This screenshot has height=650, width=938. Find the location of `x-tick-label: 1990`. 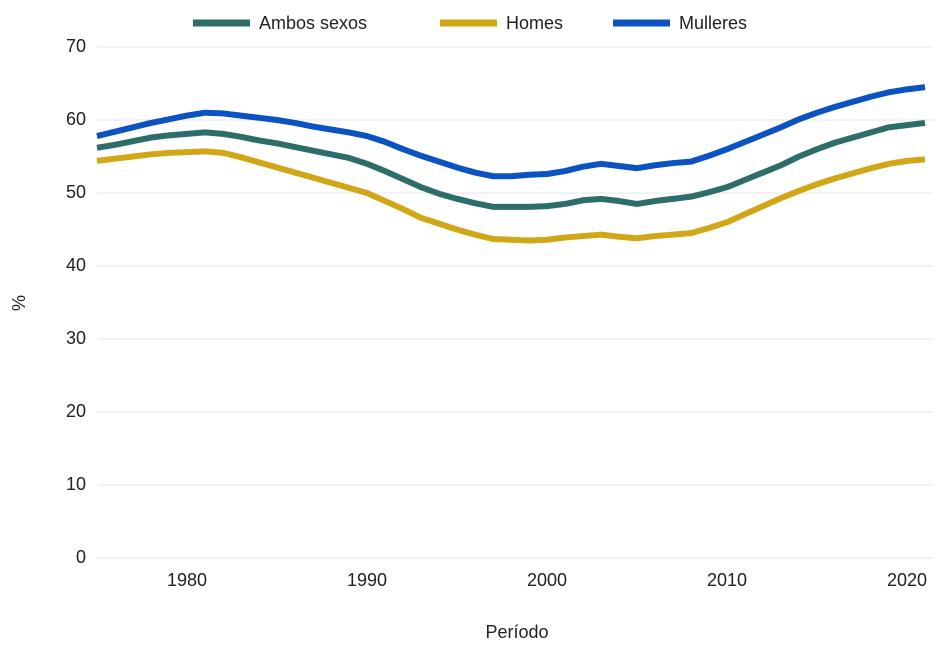

x-tick-label: 1990 is located at coordinates (367, 580).